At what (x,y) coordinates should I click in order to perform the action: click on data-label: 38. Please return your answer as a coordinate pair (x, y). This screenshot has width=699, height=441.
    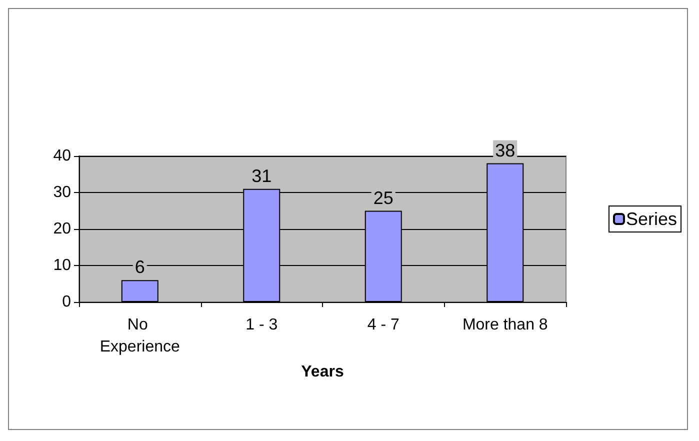
    Looking at the image, I should click on (505, 150).